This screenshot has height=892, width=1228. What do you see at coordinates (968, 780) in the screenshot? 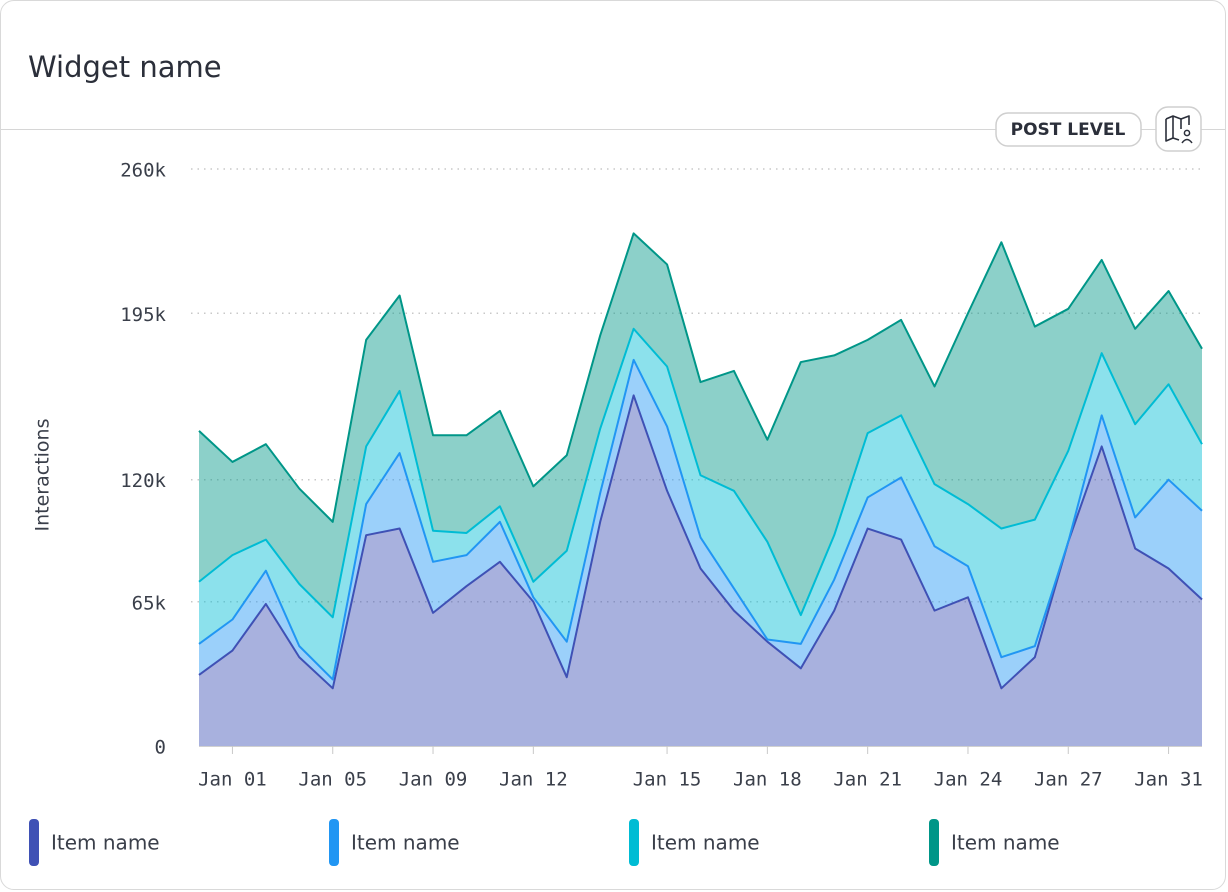
I see `x-tick-label: Jan 24` at bounding box center [968, 780].